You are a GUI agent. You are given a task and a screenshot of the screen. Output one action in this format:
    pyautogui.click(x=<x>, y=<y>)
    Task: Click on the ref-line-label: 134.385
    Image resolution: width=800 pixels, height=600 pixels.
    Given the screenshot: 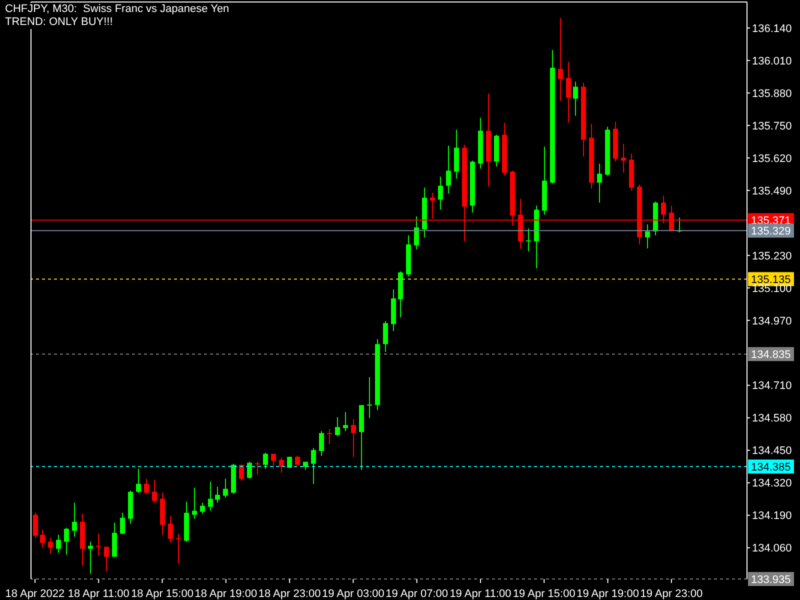 What is the action you would take?
    pyautogui.click(x=771, y=468)
    